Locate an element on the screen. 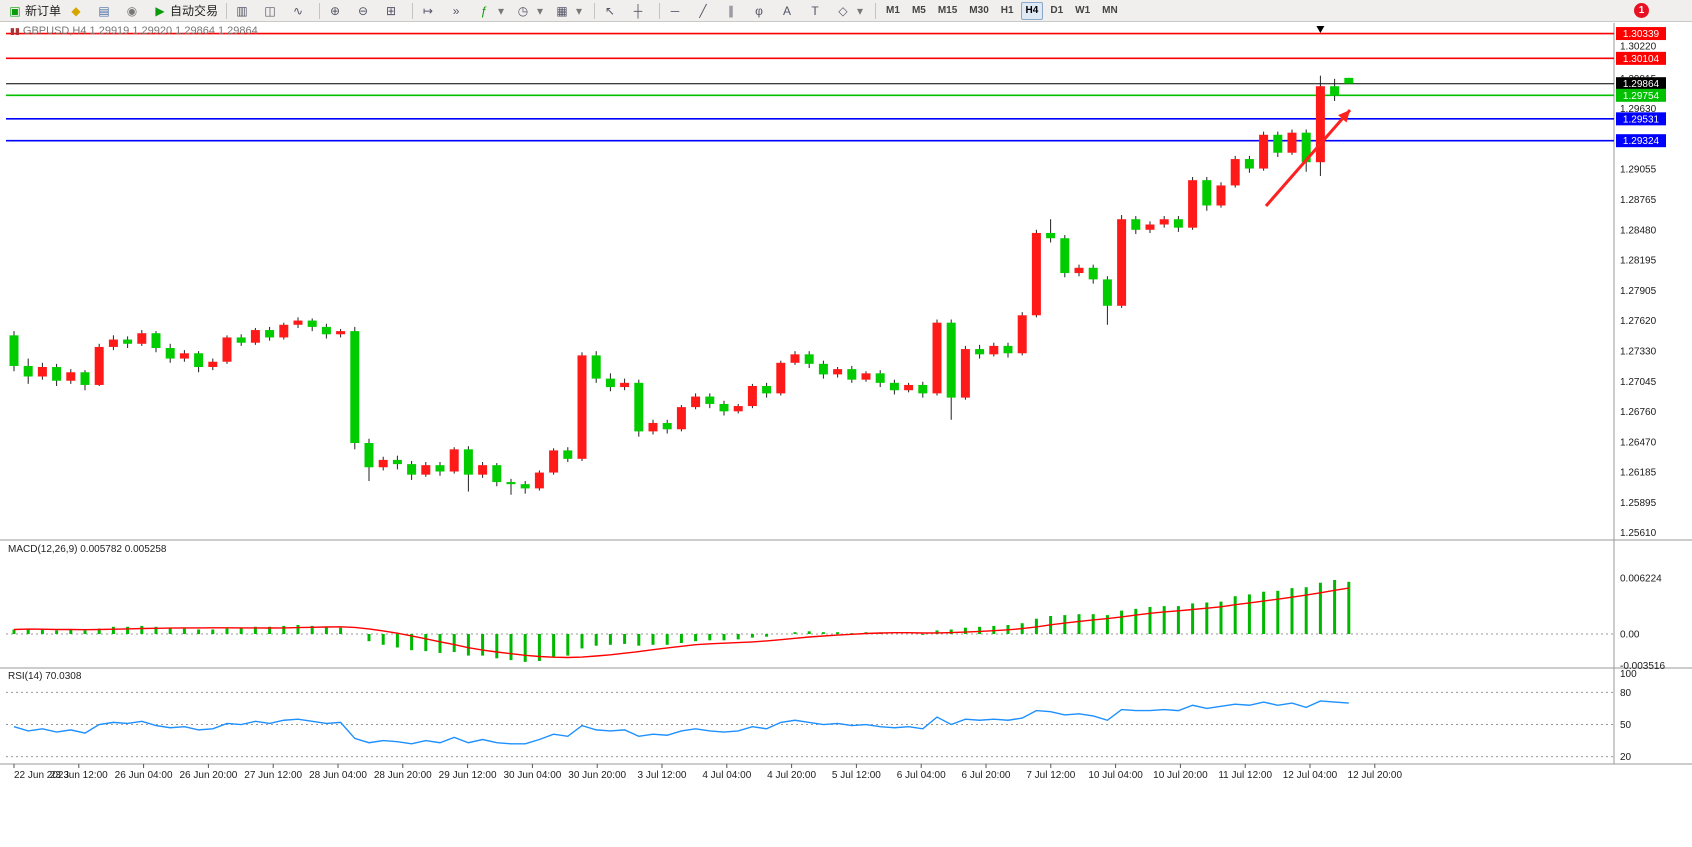  time-label: 6 Jul 04:00 is located at coordinates (921, 775).